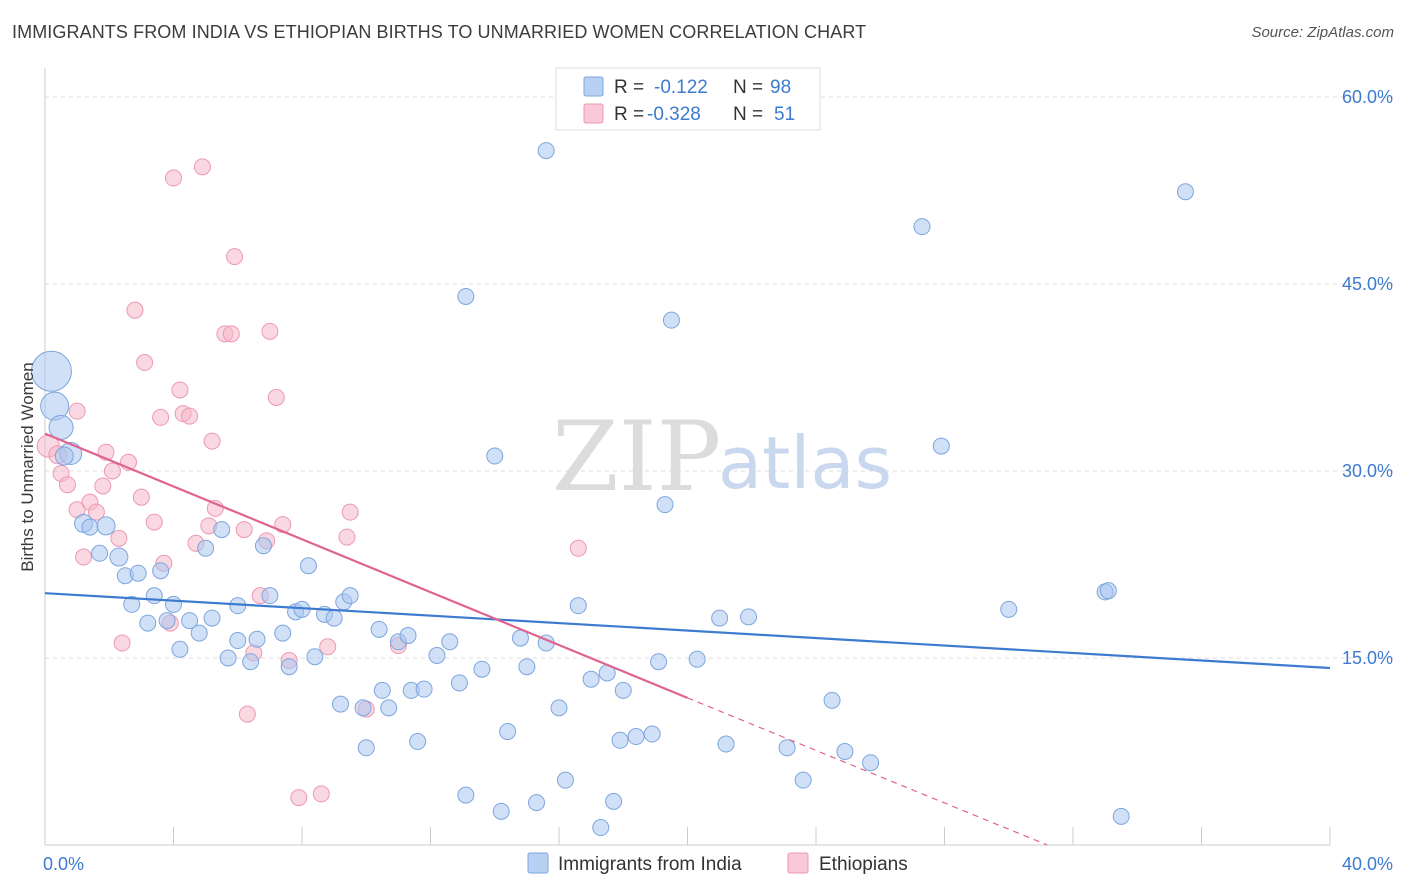 Image resolution: width=1406 pixels, height=892 pixels. What do you see at coordinates (780, 87) in the screenshot?
I see `legend-n-value-india: 98` at bounding box center [780, 87].